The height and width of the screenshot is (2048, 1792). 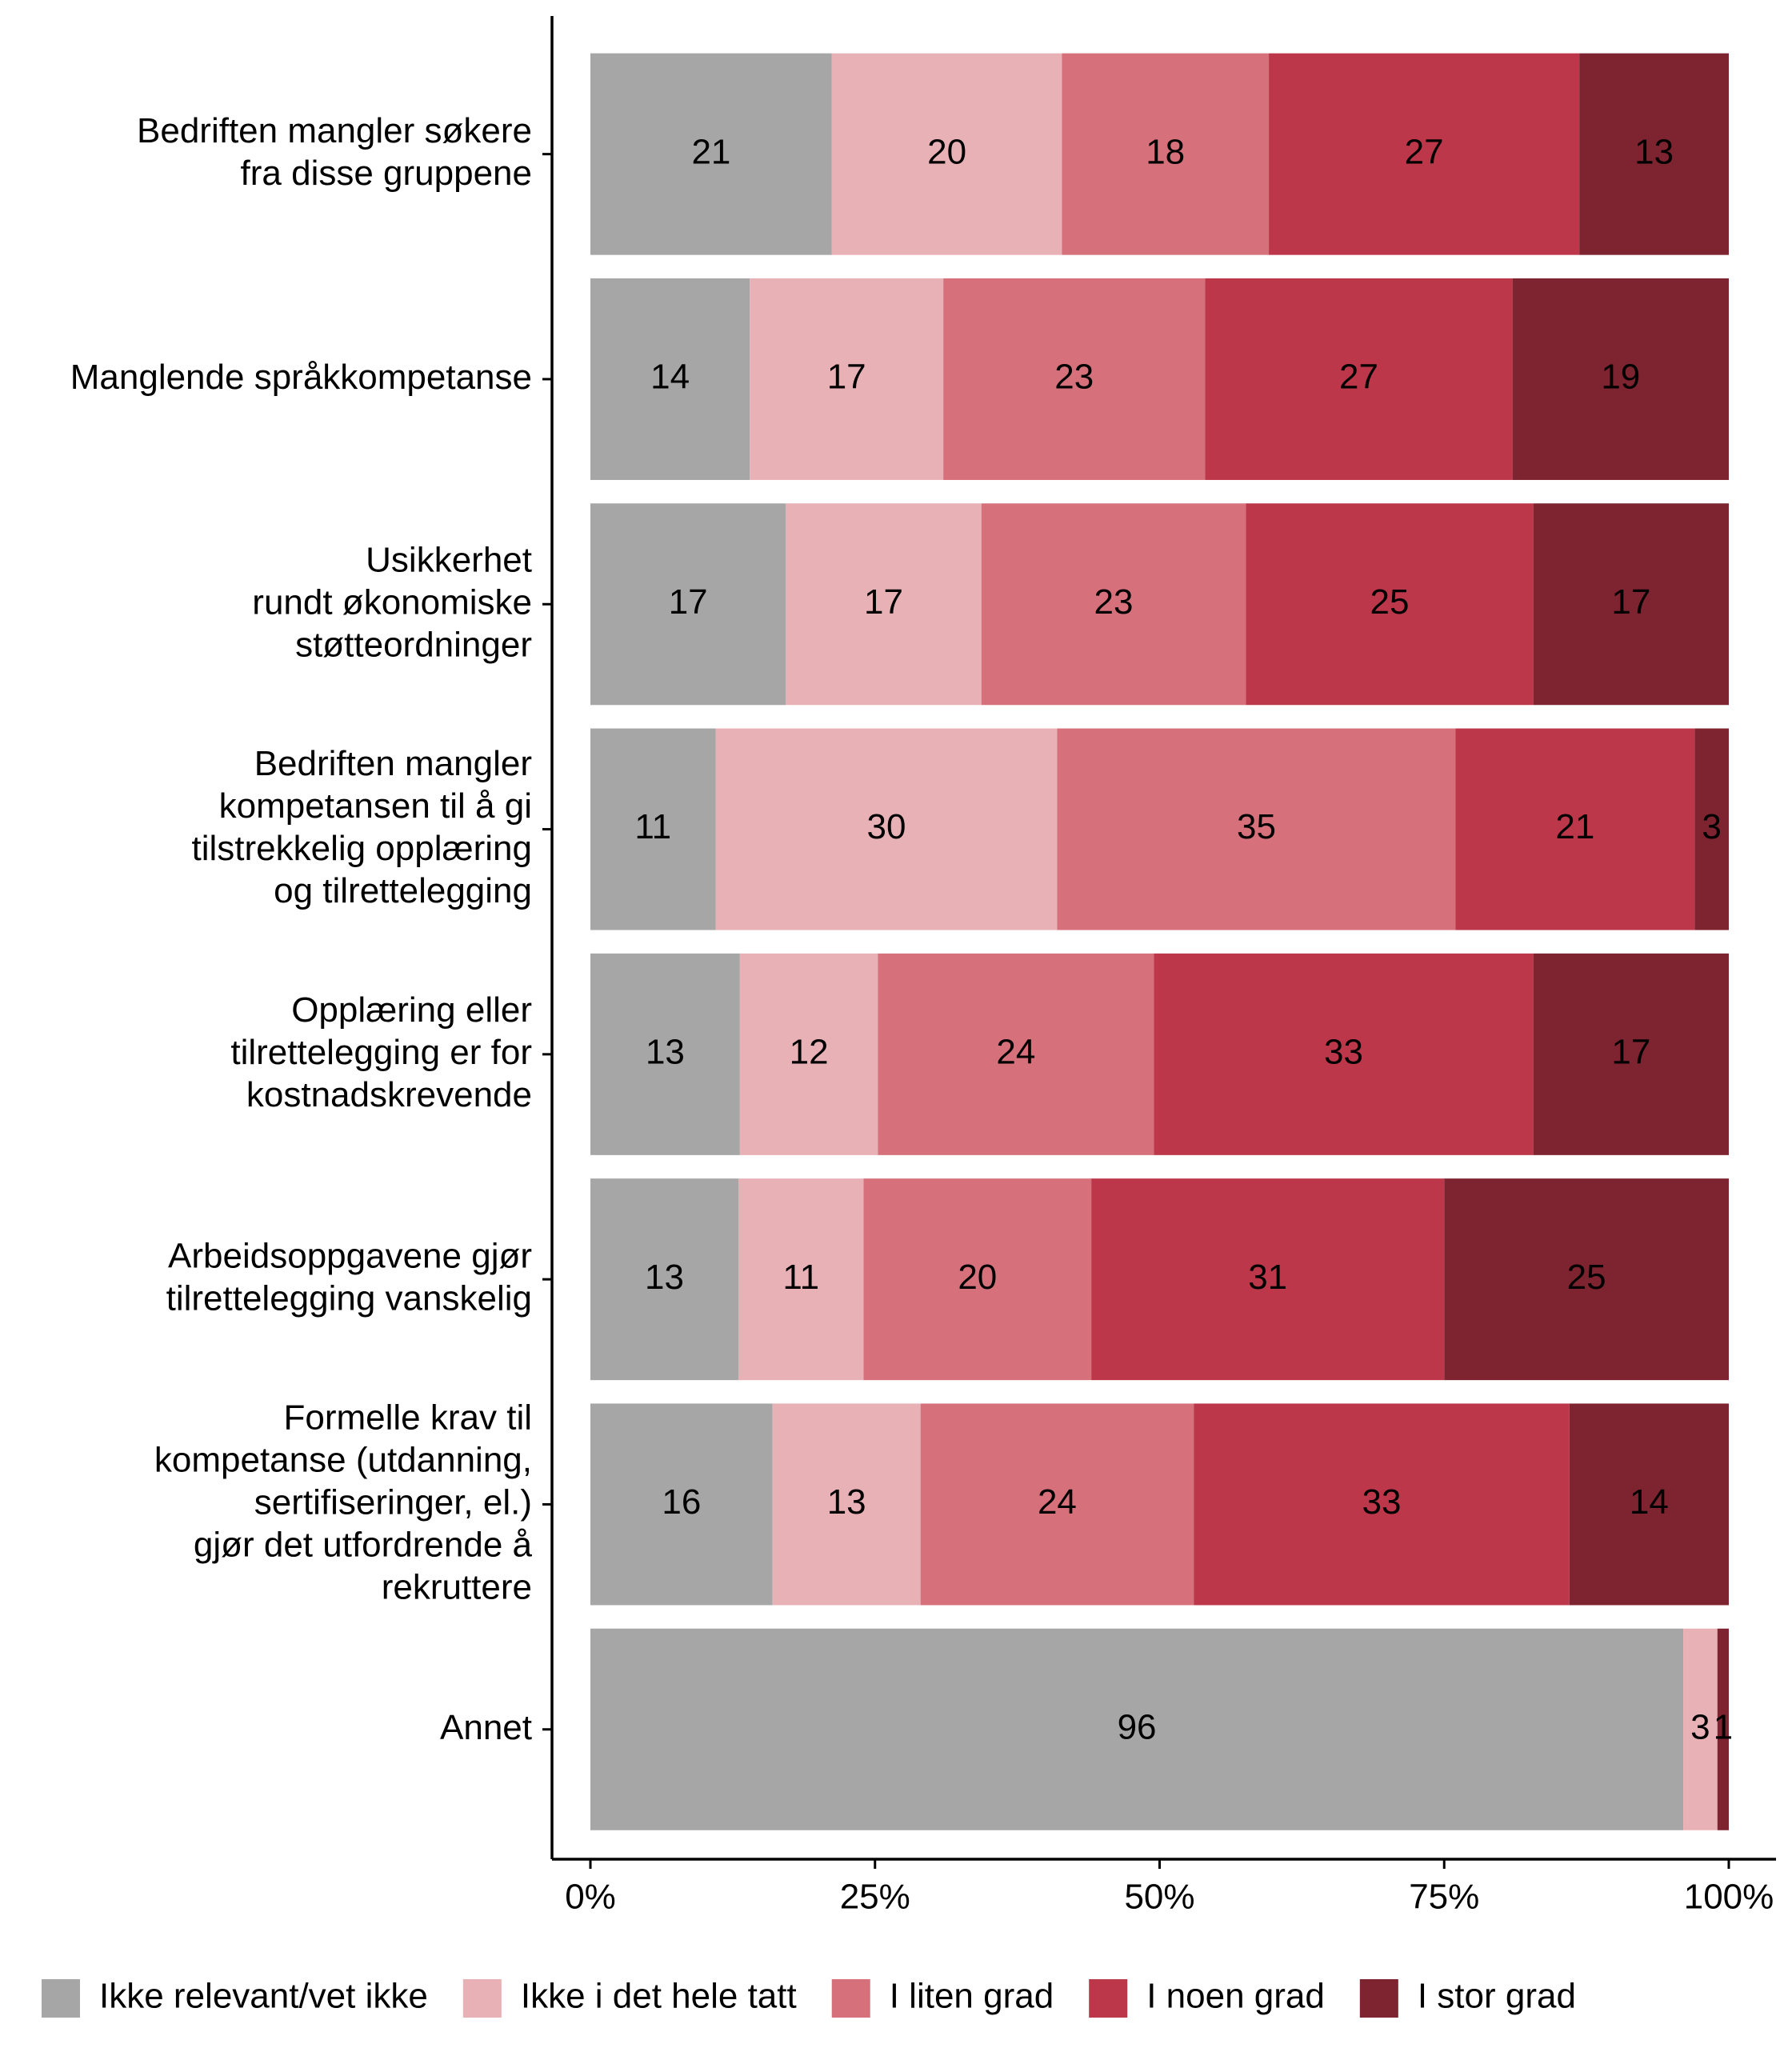 What do you see at coordinates (1235, 1996) in the screenshot?
I see `legend-label: I noen grad` at bounding box center [1235, 1996].